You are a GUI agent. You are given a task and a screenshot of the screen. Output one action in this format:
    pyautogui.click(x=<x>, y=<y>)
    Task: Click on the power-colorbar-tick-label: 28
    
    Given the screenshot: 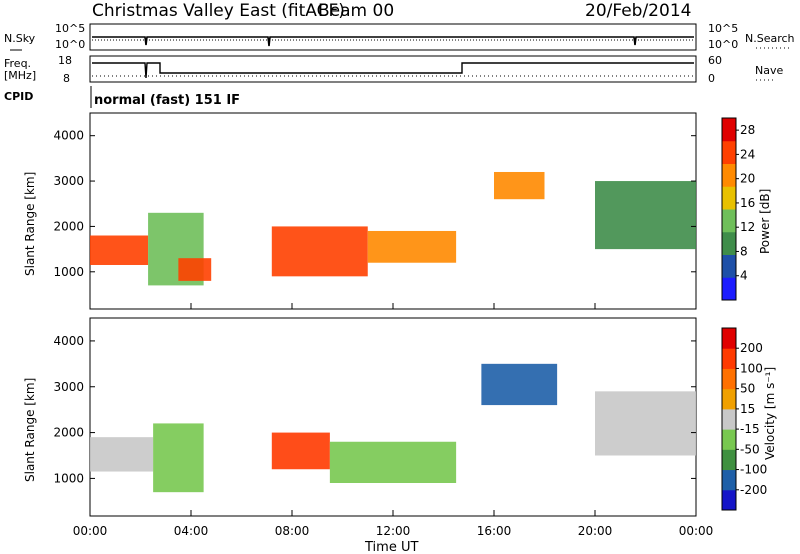 What is the action you would take?
    pyautogui.click(x=747, y=130)
    